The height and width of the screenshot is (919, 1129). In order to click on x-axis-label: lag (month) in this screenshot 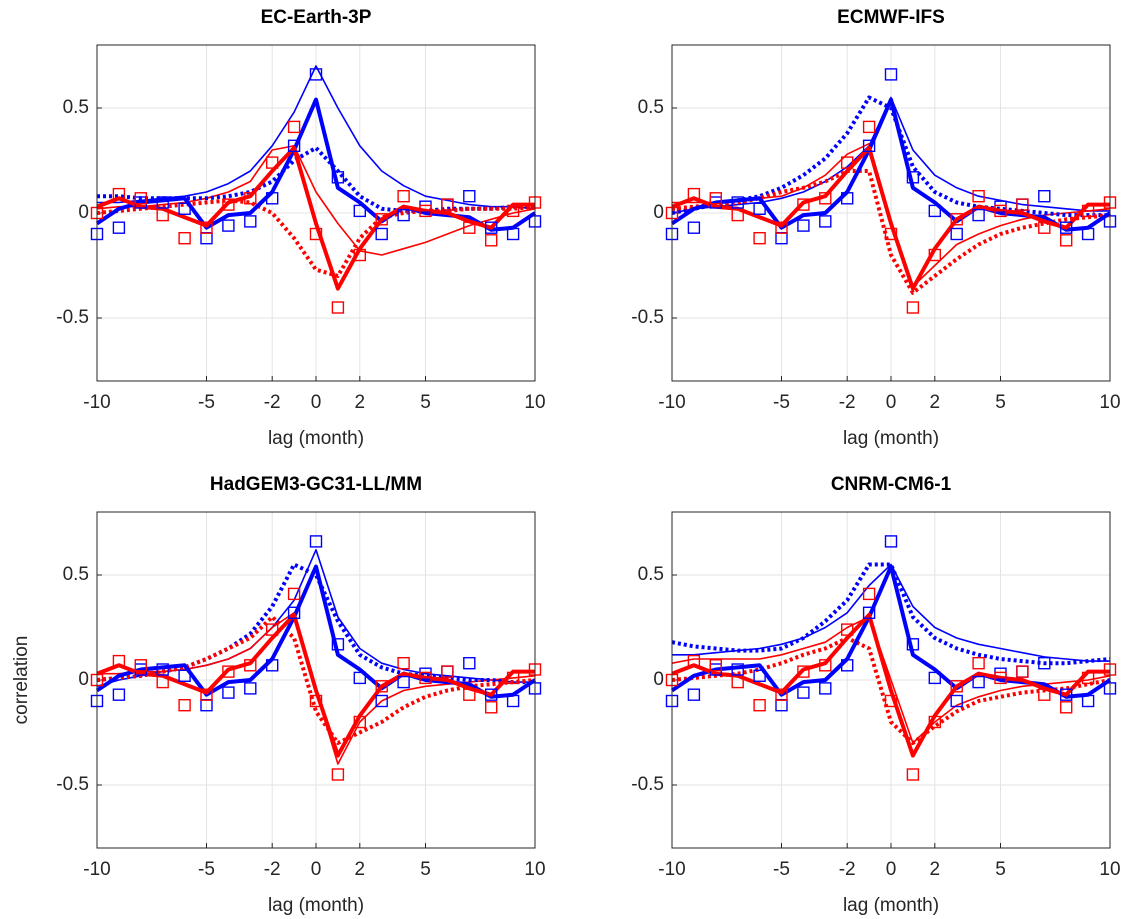, I will do `click(891, 905)`.